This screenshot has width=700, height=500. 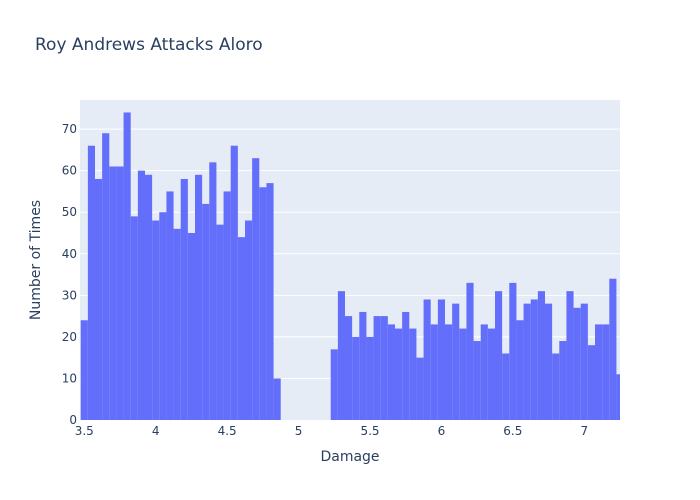 I want to click on y-tick-label: 60, so click(x=69, y=171).